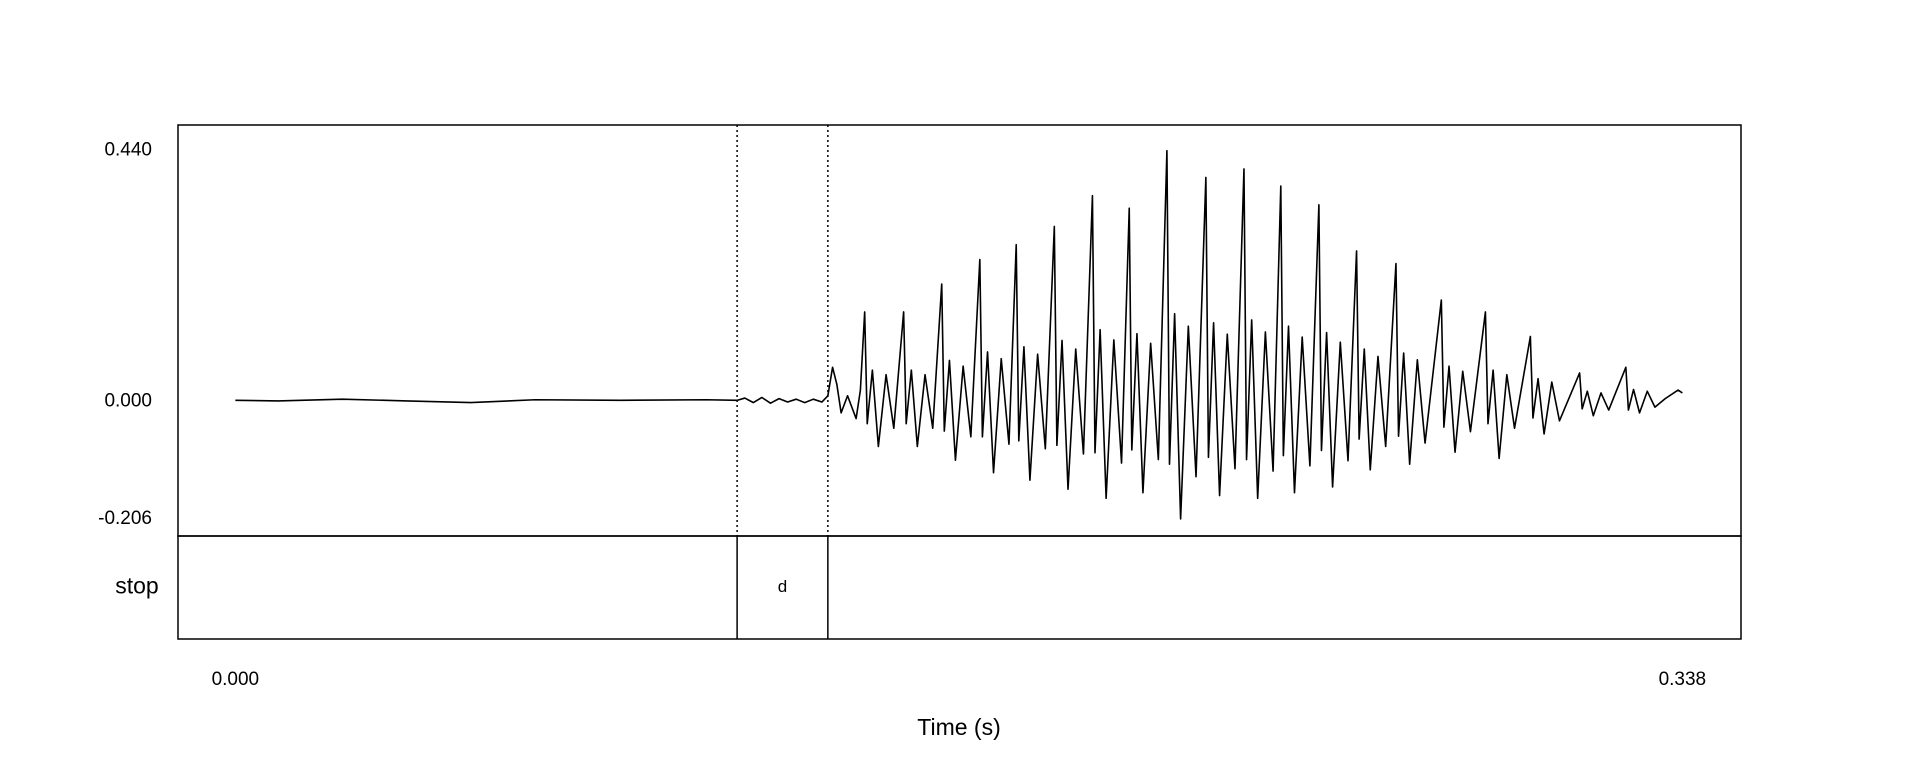  Describe the element at coordinates (959, 587) in the screenshot. I see `tier-frame` at that location.